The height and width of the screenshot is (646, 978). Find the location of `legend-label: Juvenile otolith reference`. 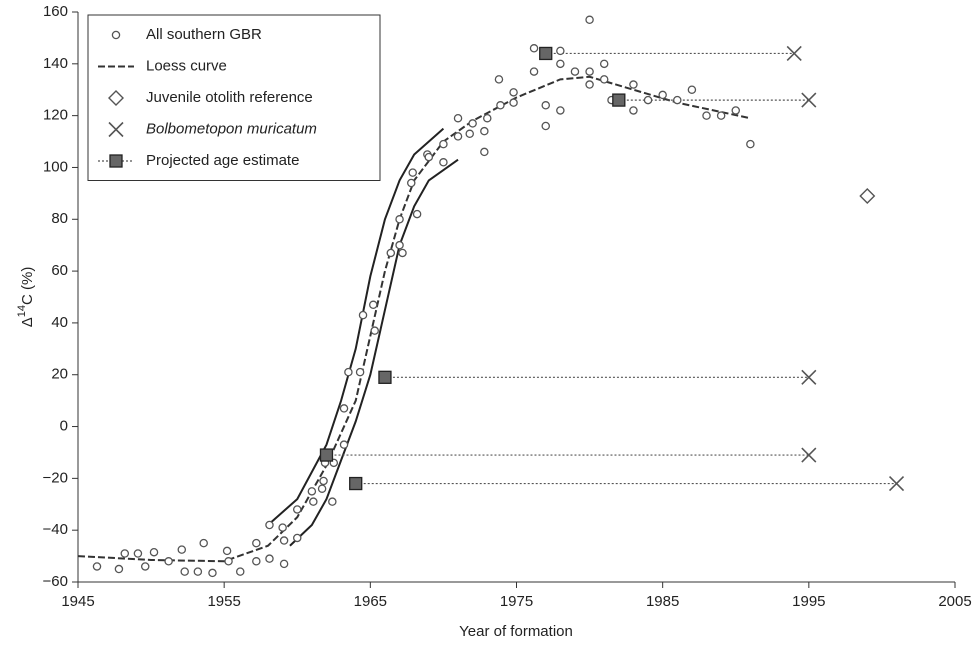

legend-label: Juvenile otolith reference is located at coordinates (229, 97).